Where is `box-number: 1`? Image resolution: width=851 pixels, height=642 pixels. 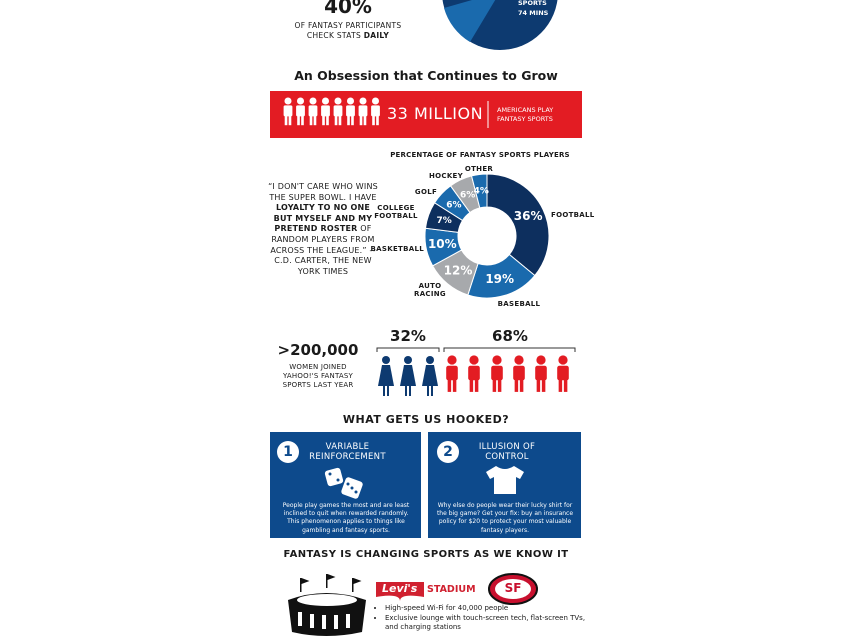
box-number: 1 is located at coordinates (288, 452).